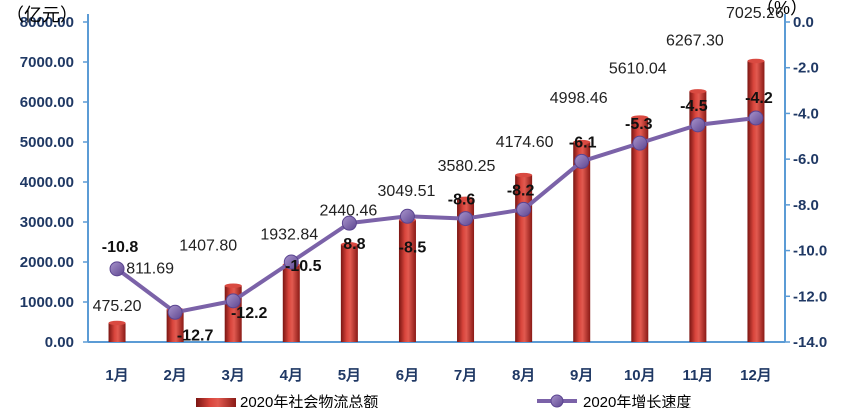 The image size is (842, 408). I want to click on bar-value-label-11: 6267.30, so click(695, 40).